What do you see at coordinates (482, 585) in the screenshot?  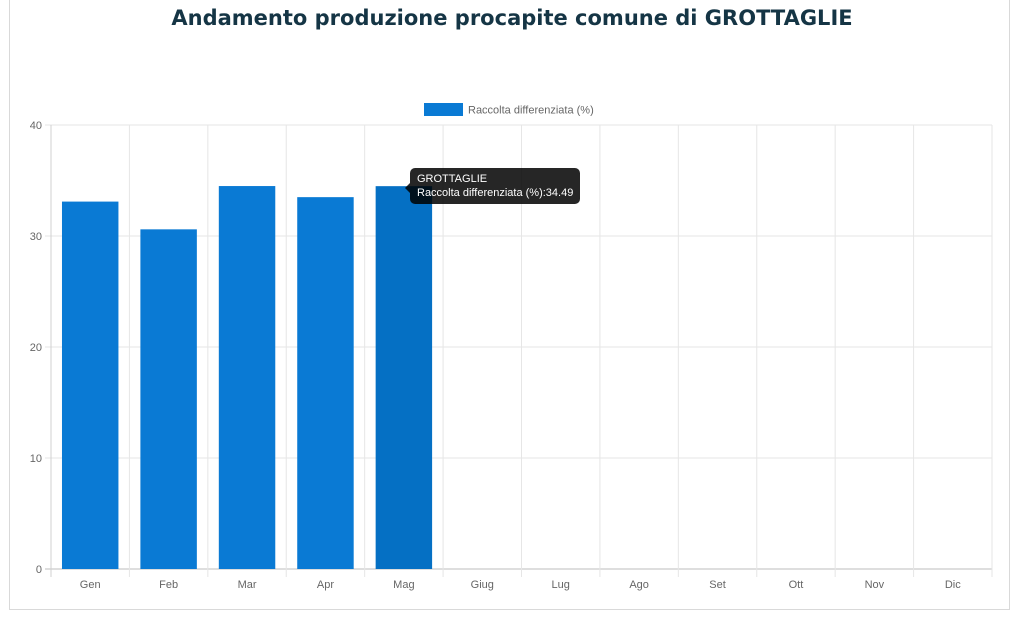 I see `x-tick-label: Giug` at bounding box center [482, 585].